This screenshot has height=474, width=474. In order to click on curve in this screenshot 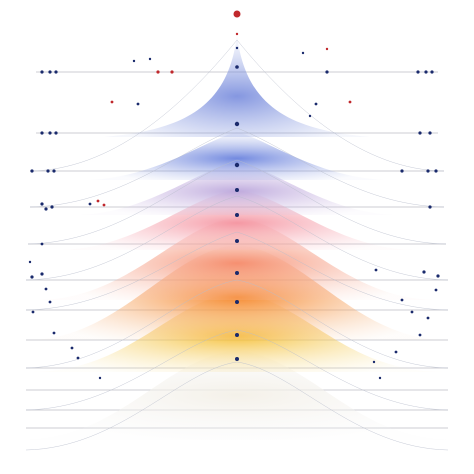, I will do `click(237, 167)`.